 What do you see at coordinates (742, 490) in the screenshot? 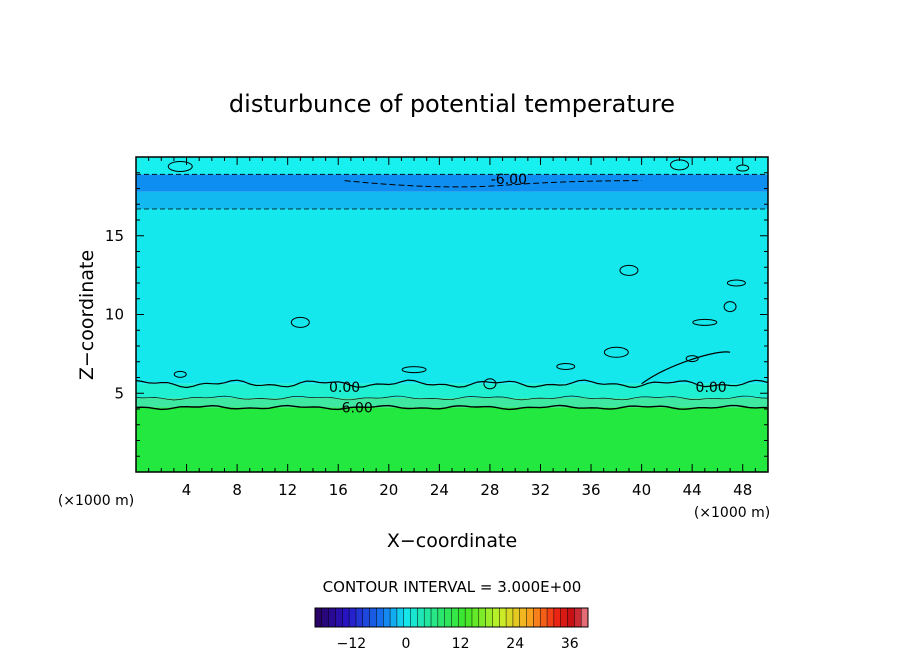
I see `x-tick-label: 48` at bounding box center [742, 490].